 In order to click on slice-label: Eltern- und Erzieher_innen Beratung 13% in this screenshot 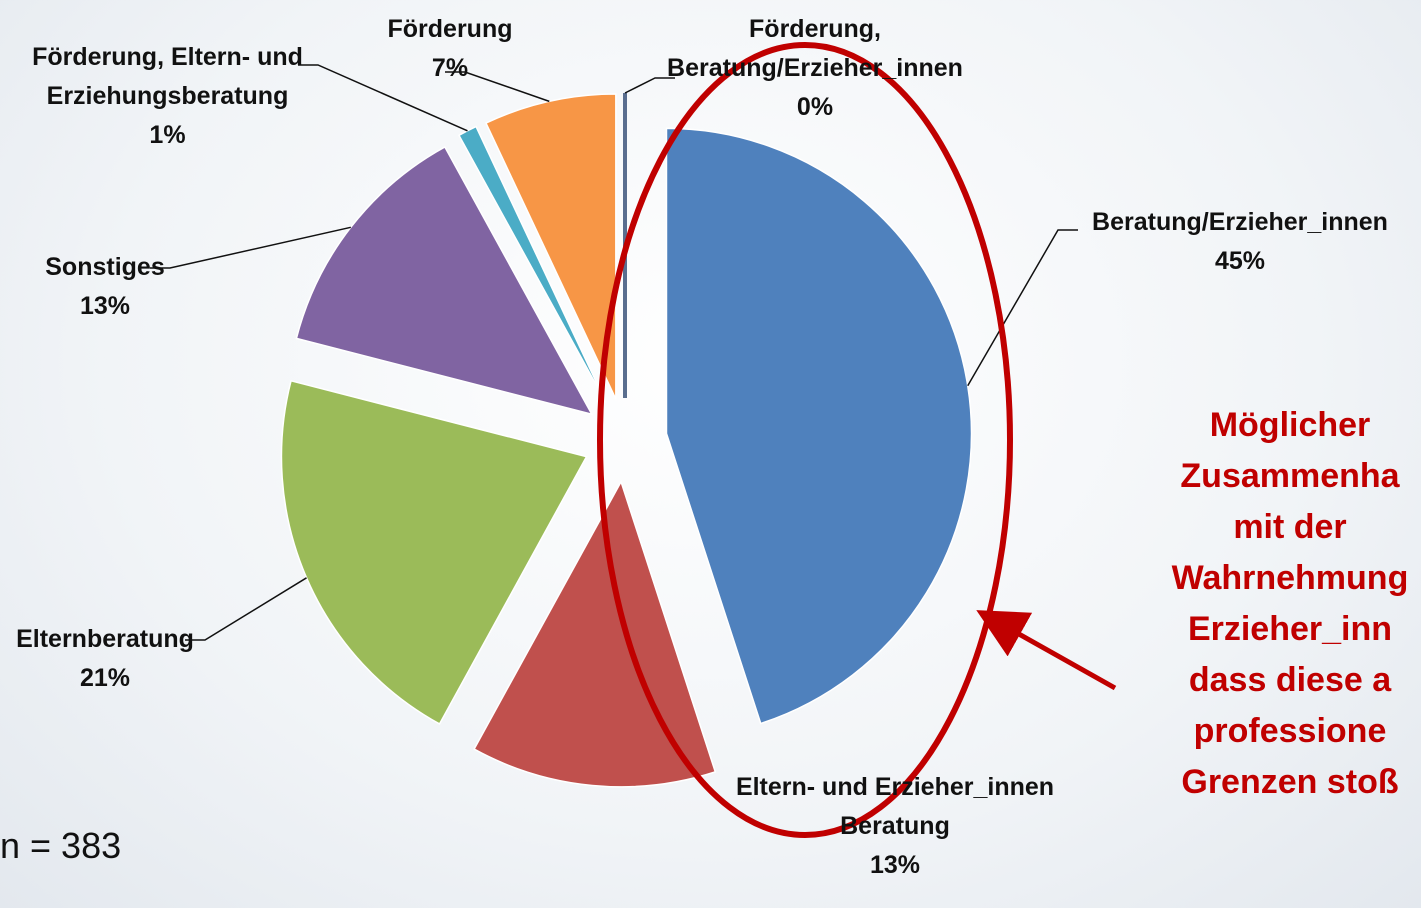, I will do `click(895, 826)`.